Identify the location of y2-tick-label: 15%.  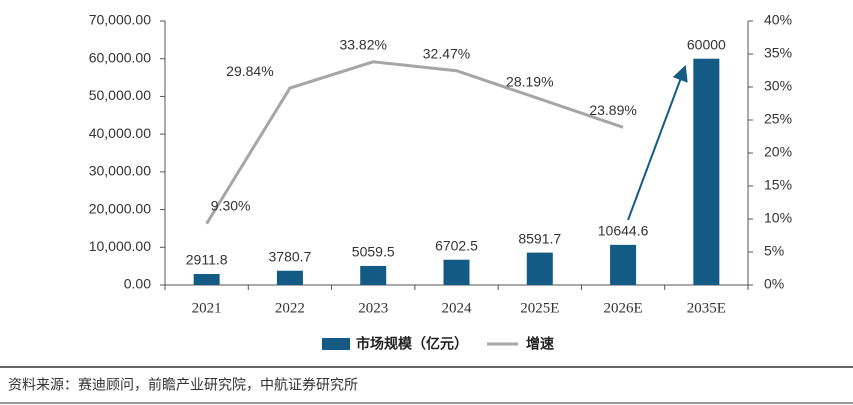
(778, 185).